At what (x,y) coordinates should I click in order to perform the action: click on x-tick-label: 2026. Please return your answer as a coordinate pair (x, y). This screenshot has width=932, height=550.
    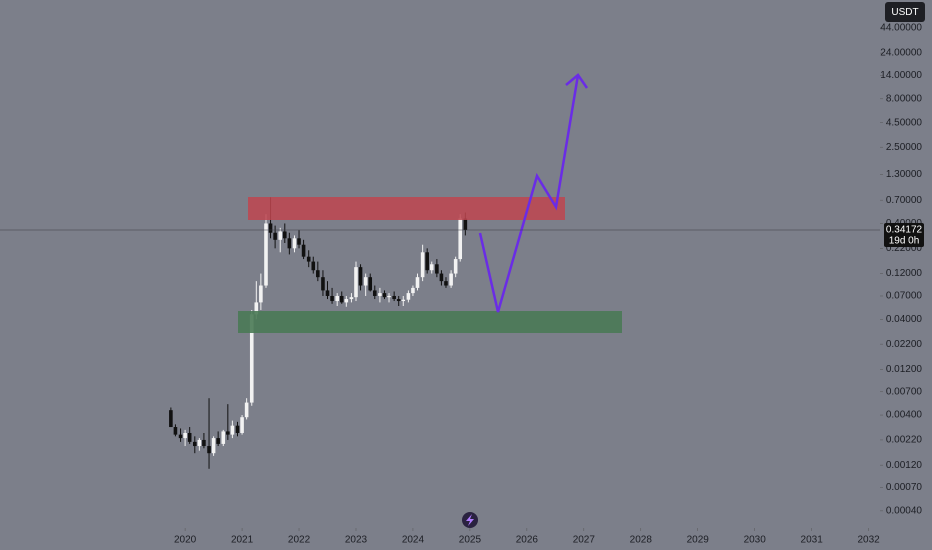
    Looking at the image, I should click on (527, 540).